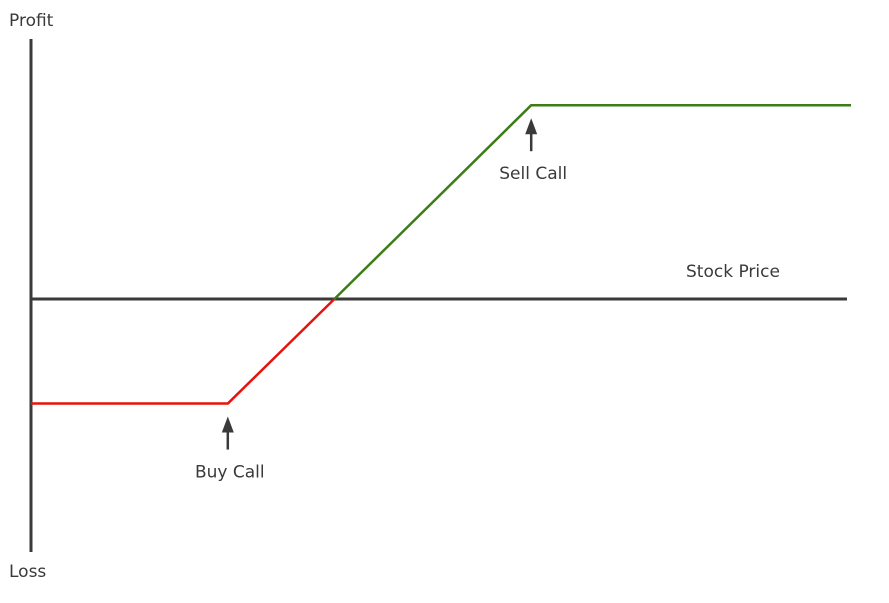  What do you see at coordinates (533, 174) in the screenshot?
I see `annotation-label: Sell Call` at bounding box center [533, 174].